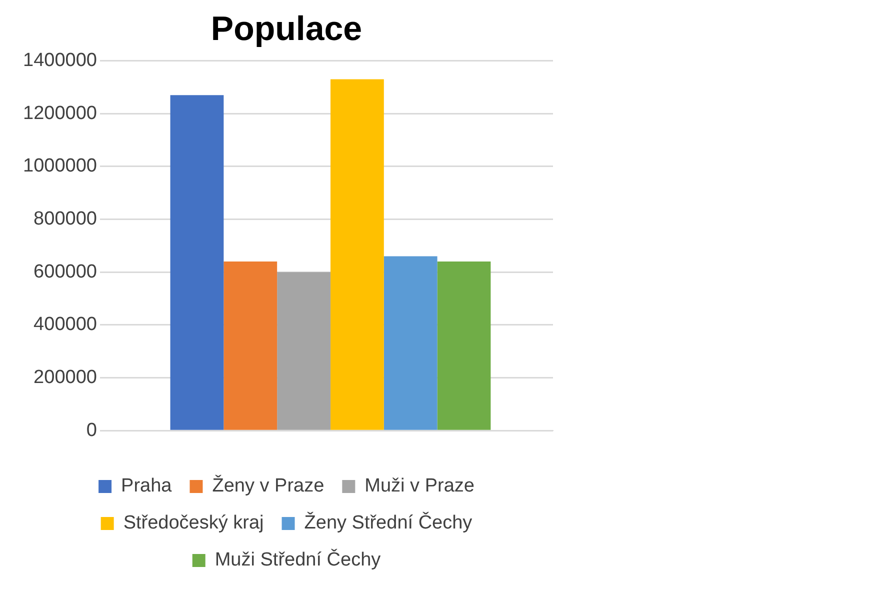  I want to click on y-tick-label: 1400000, so click(60, 61).